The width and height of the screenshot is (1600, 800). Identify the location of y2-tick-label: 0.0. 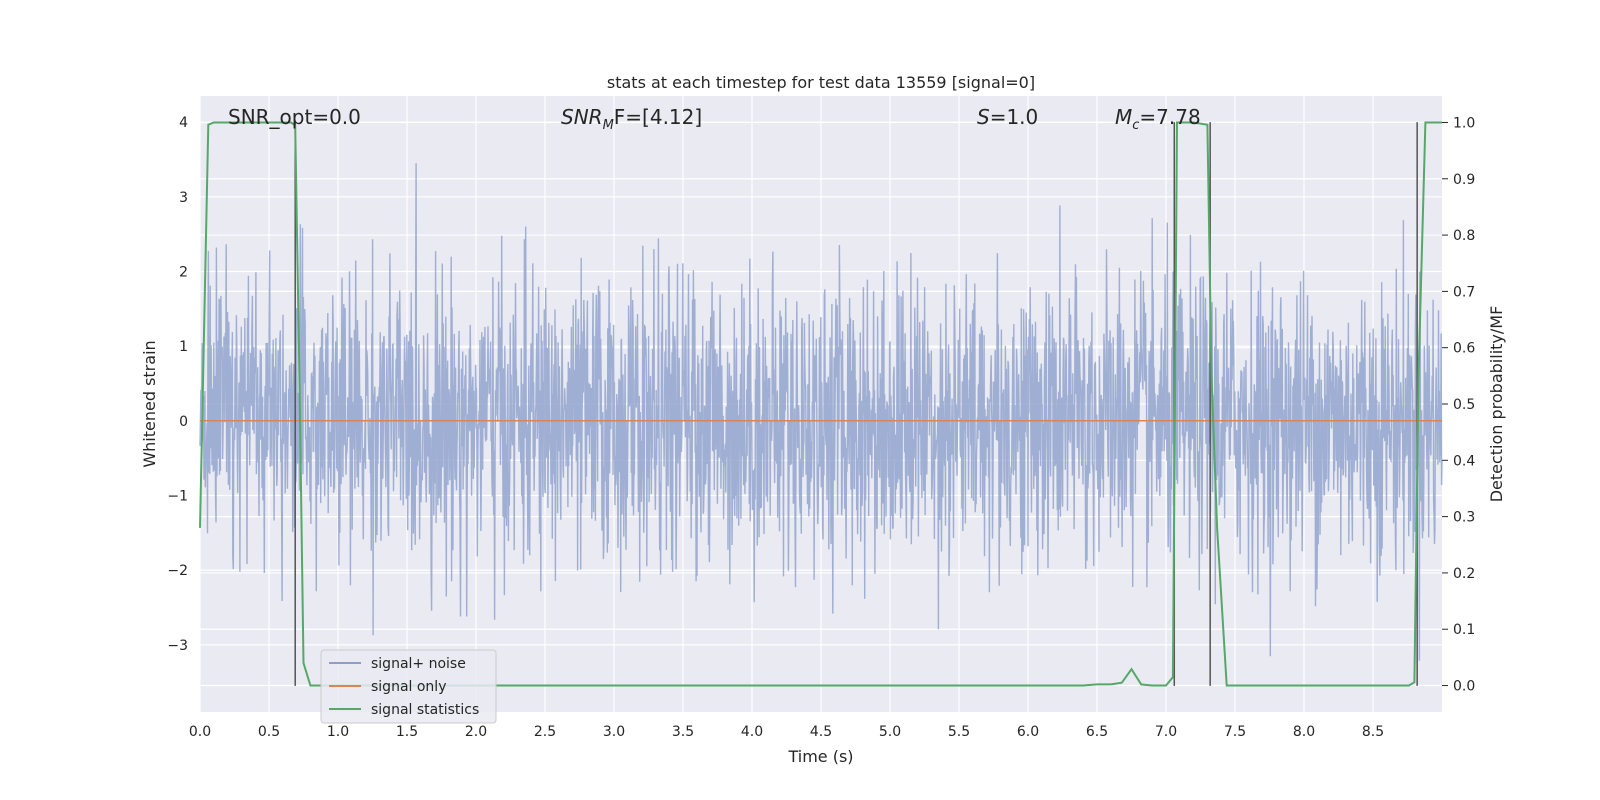
(1464, 687).